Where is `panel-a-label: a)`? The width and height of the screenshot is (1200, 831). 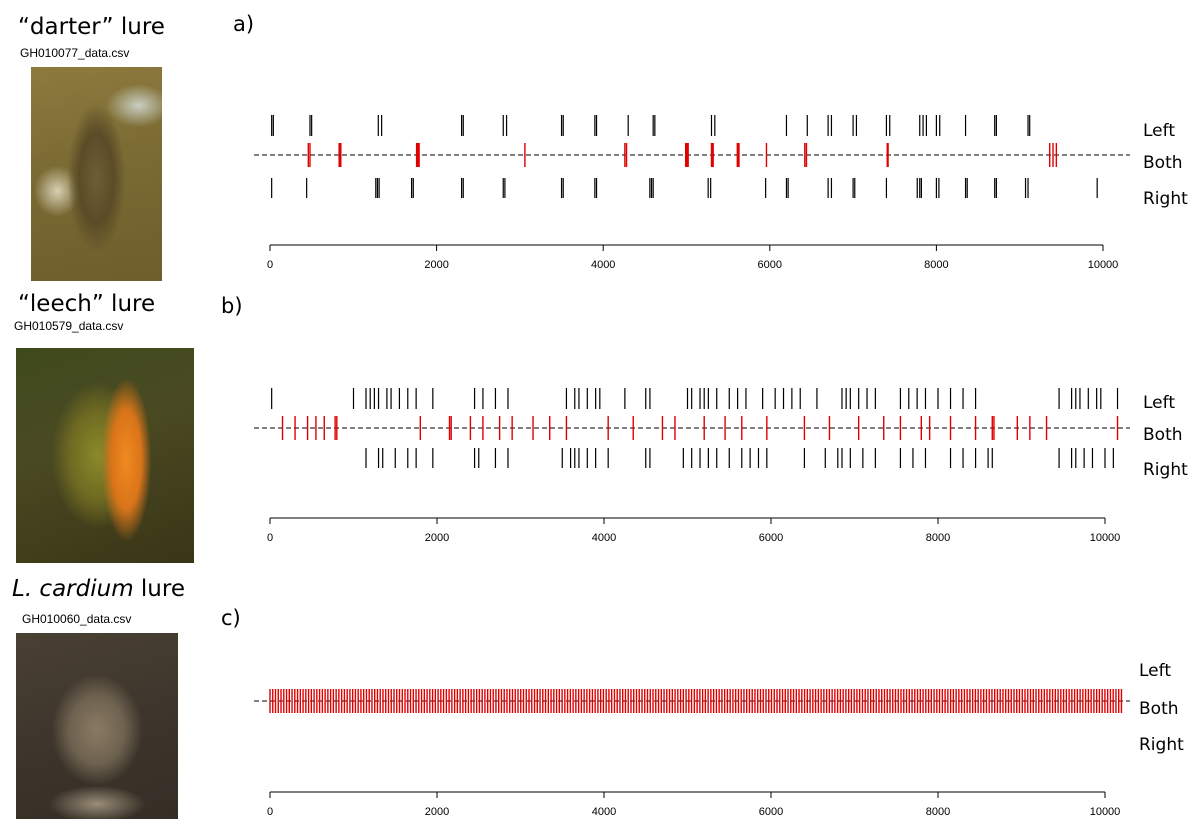
panel-a-label: a) is located at coordinates (244, 24).